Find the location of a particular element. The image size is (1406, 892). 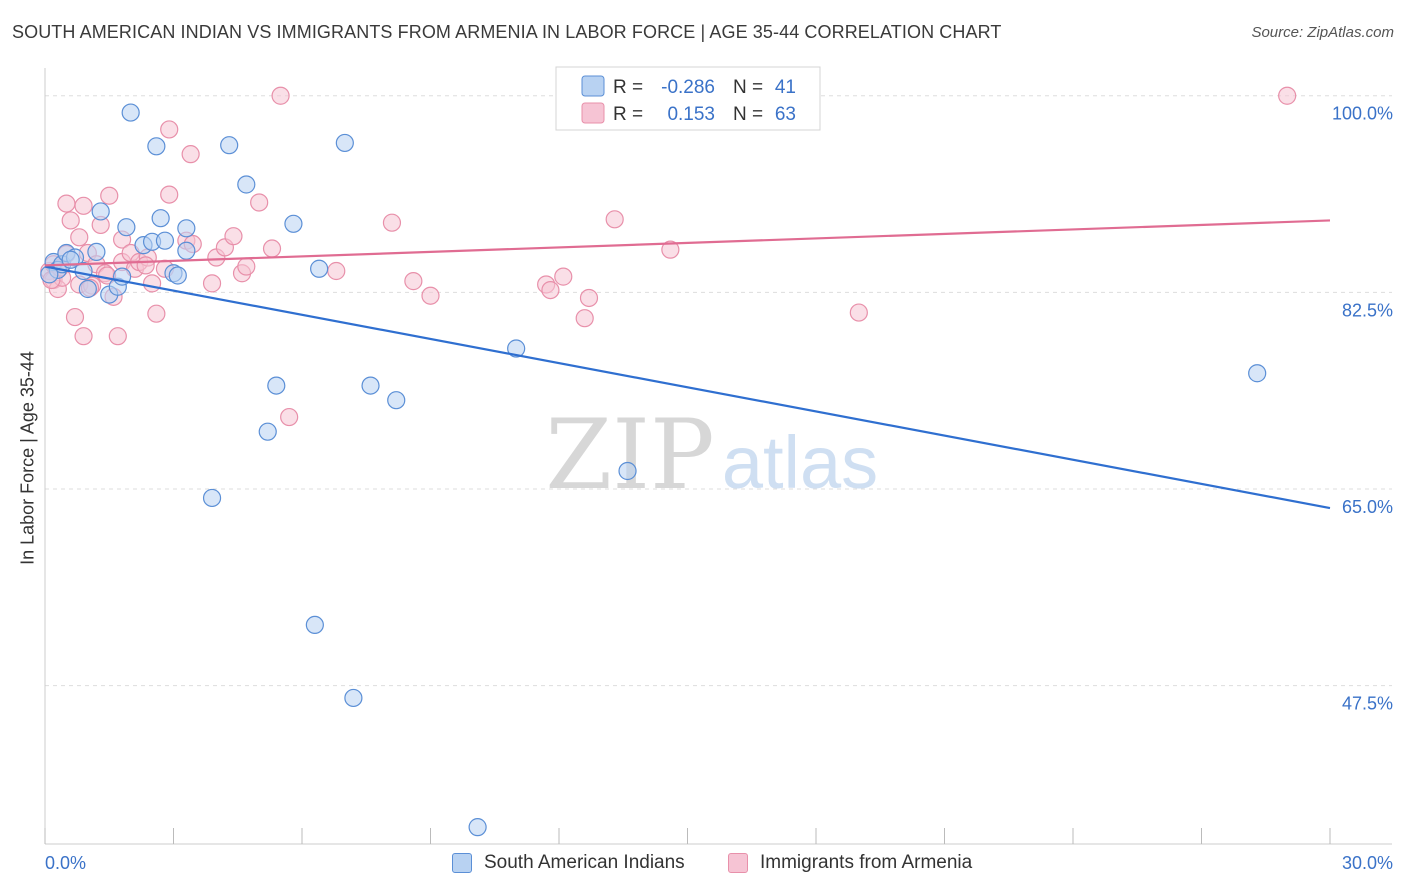

stats-legend-r-label-1: R = is located at coordinates (628, 87).